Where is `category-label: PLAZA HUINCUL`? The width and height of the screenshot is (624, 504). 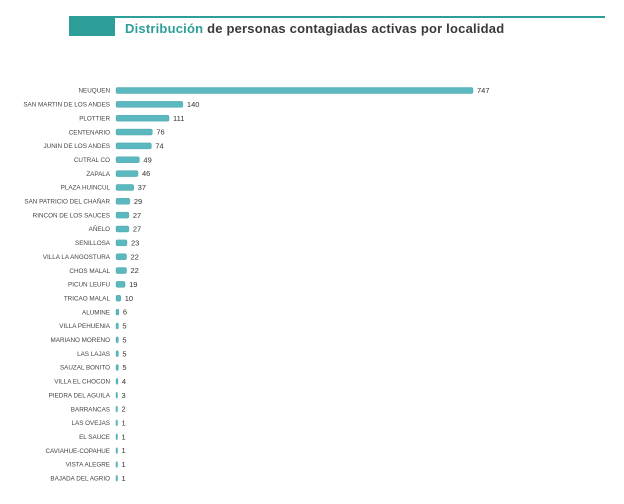 category-label: PLAZA HUINCUL is located at coordinates (86, 188).